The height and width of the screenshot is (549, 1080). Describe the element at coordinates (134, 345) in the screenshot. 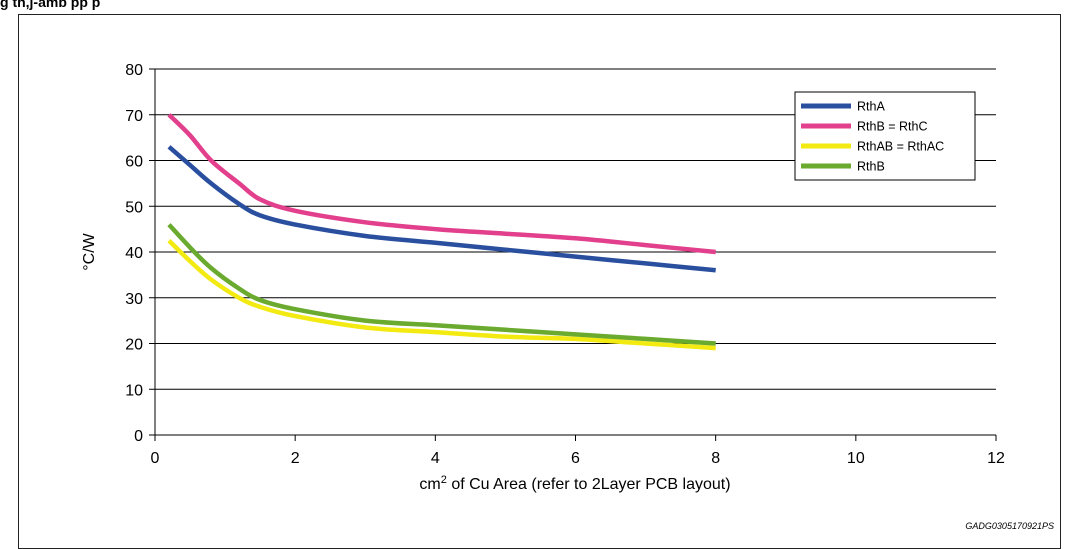

I see `y-tick-label: 20` at that location.